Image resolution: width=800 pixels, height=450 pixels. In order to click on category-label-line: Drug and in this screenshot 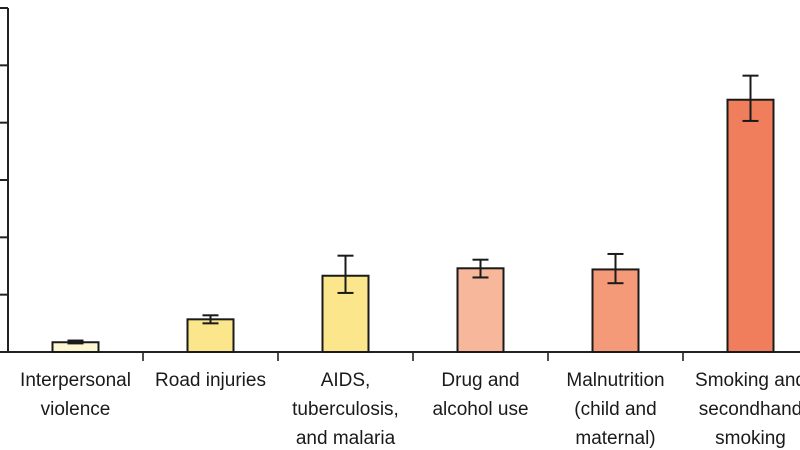, I will do `click(480, 380)`.